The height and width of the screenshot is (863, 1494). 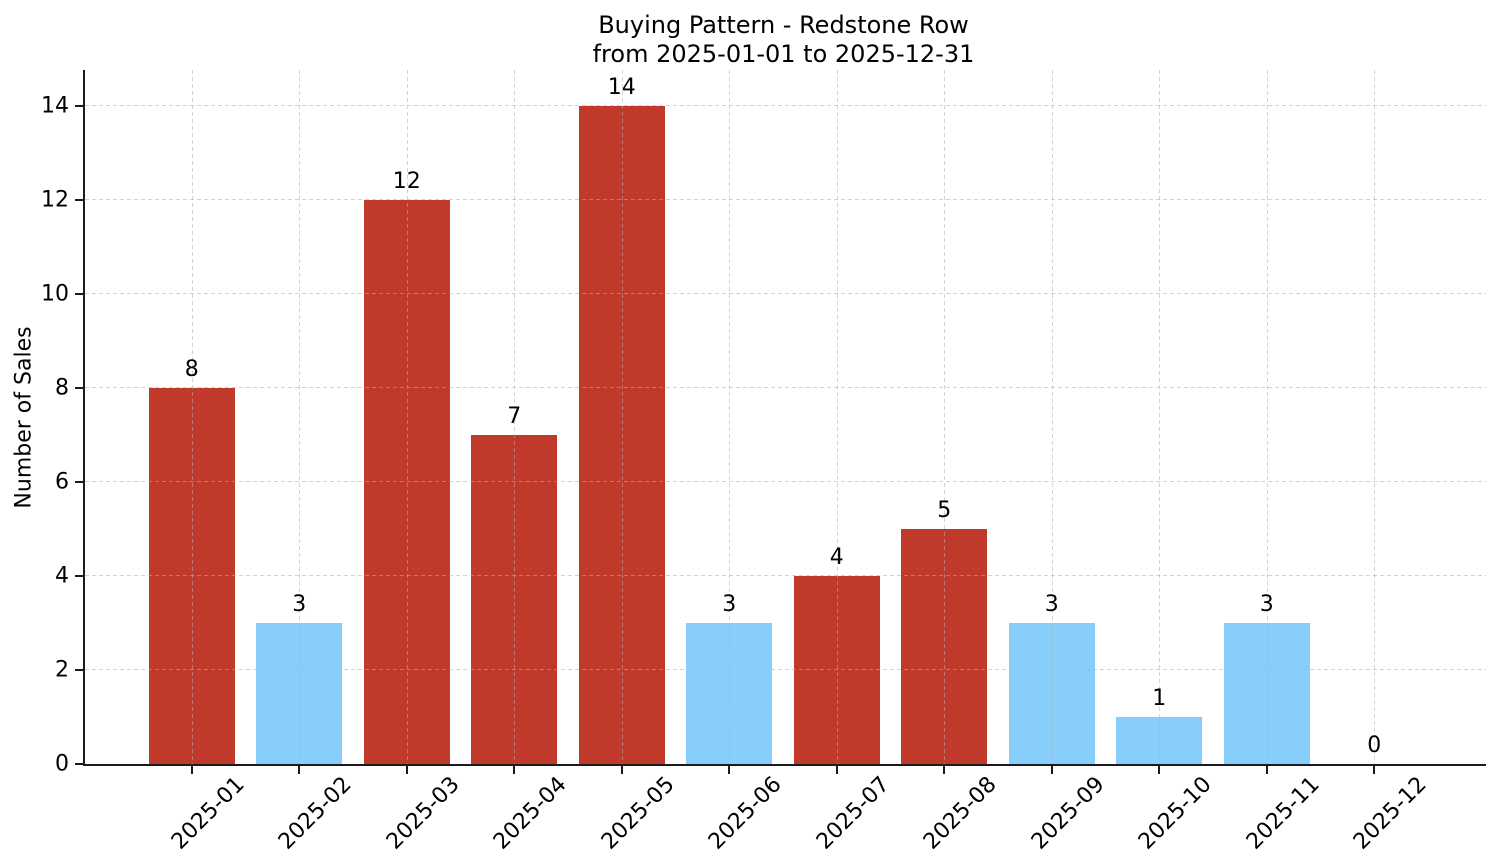 I want to click on y-tick-label: 8, so click(x=62, y=388).